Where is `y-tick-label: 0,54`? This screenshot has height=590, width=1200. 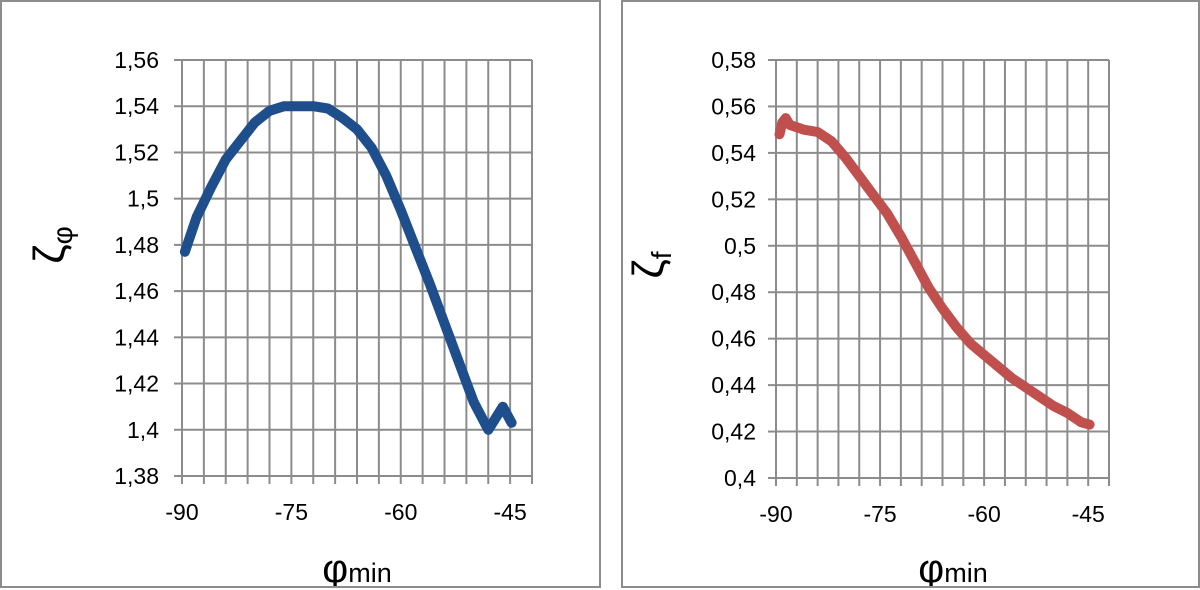 y-tick-label: 0,54 is located at coordinates (733, 153).